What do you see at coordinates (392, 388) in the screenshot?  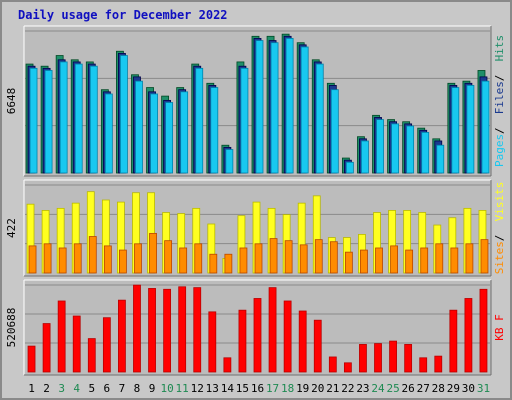 I see `x-tick-label: 25` at bounding box center [392, 388].